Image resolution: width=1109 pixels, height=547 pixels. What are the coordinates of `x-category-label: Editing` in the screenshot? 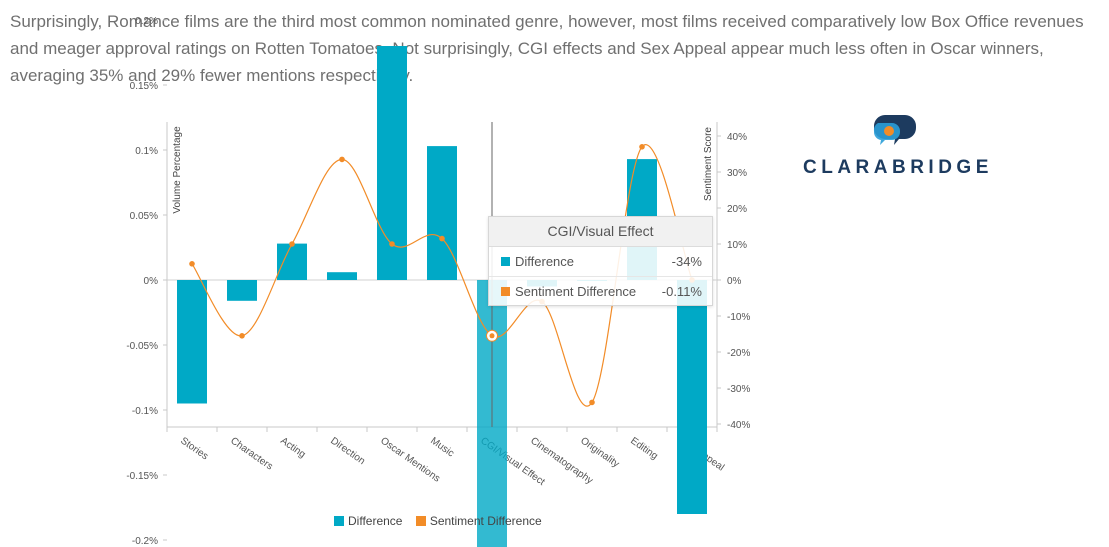 It's located at (643, 448).